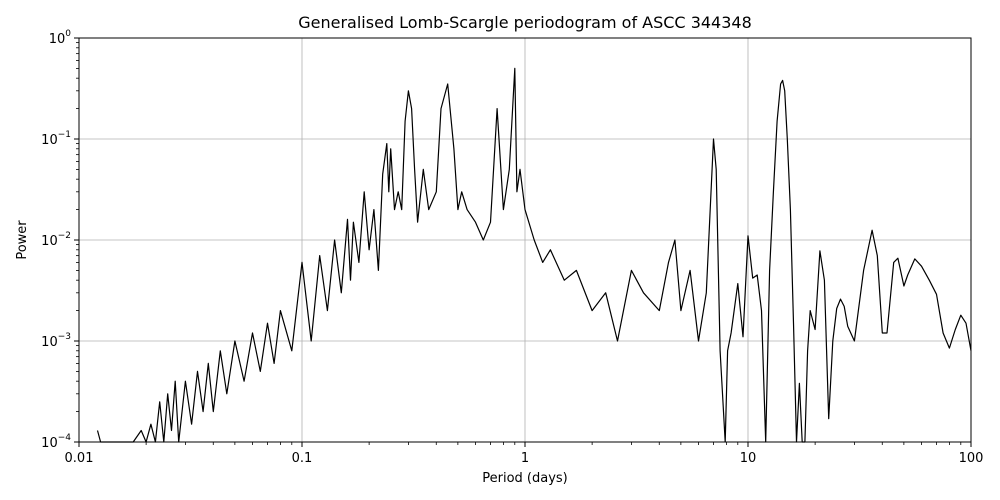 The image size is (1000, 500). I want to click on y-tick-exponent: −3, so click(64, 337).